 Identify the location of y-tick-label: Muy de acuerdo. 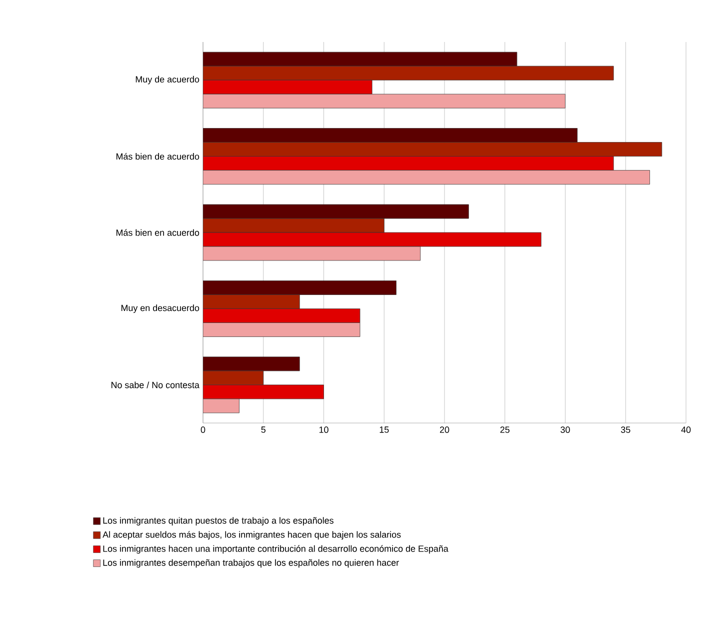
(168, 80).